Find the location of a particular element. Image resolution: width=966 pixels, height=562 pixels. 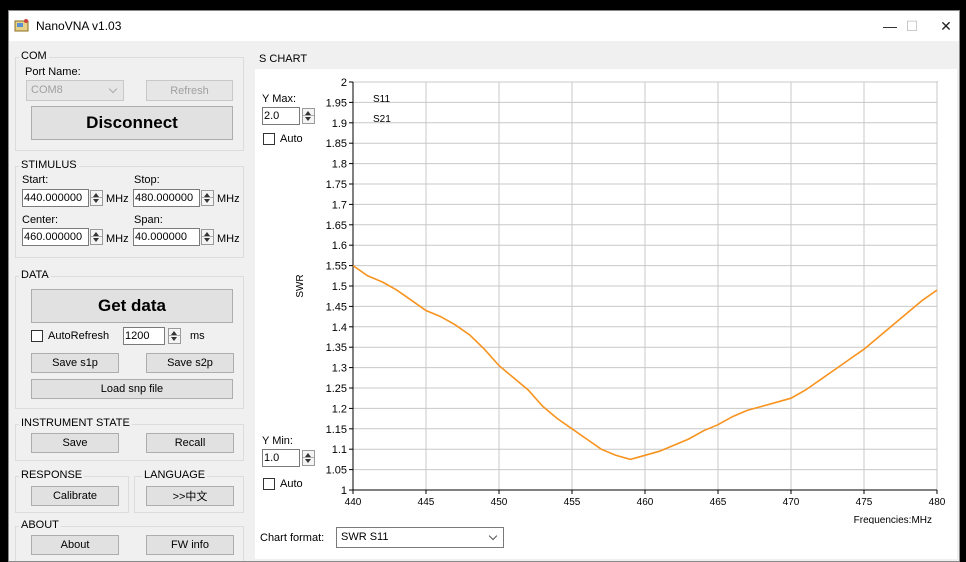

x-tick-label: 450 is located at coordinates (499, 502).